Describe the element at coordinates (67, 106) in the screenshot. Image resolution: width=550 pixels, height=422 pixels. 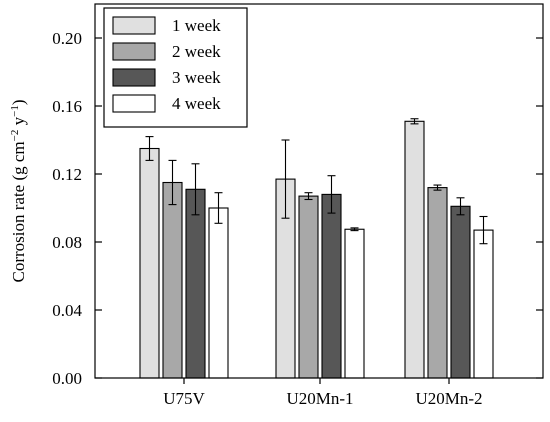
I see `y-tick-label: 0.16` at that location.